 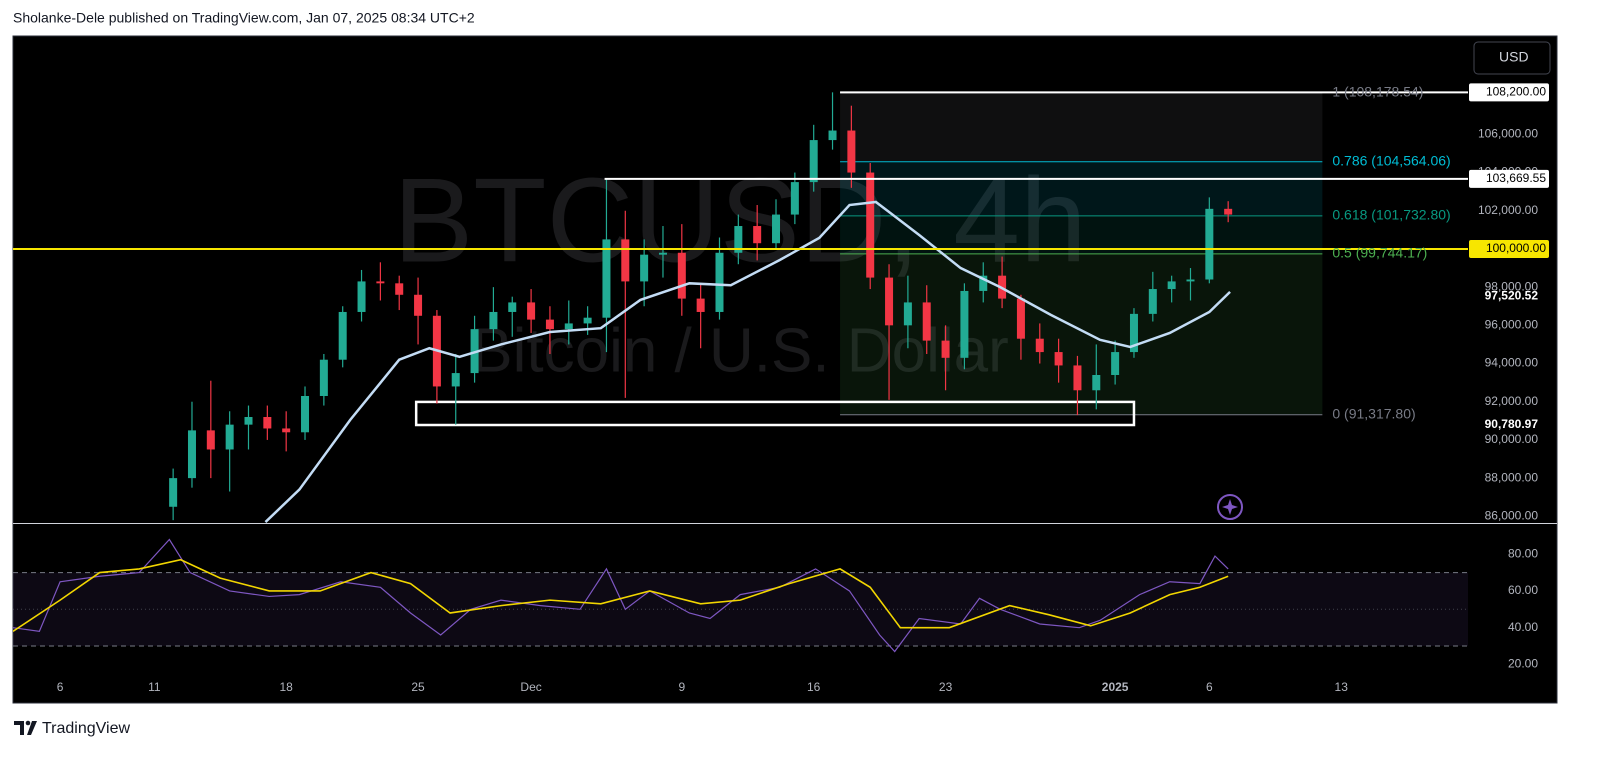 I want to click on price-label: 103,669.55, so click(x=1516, y=178).